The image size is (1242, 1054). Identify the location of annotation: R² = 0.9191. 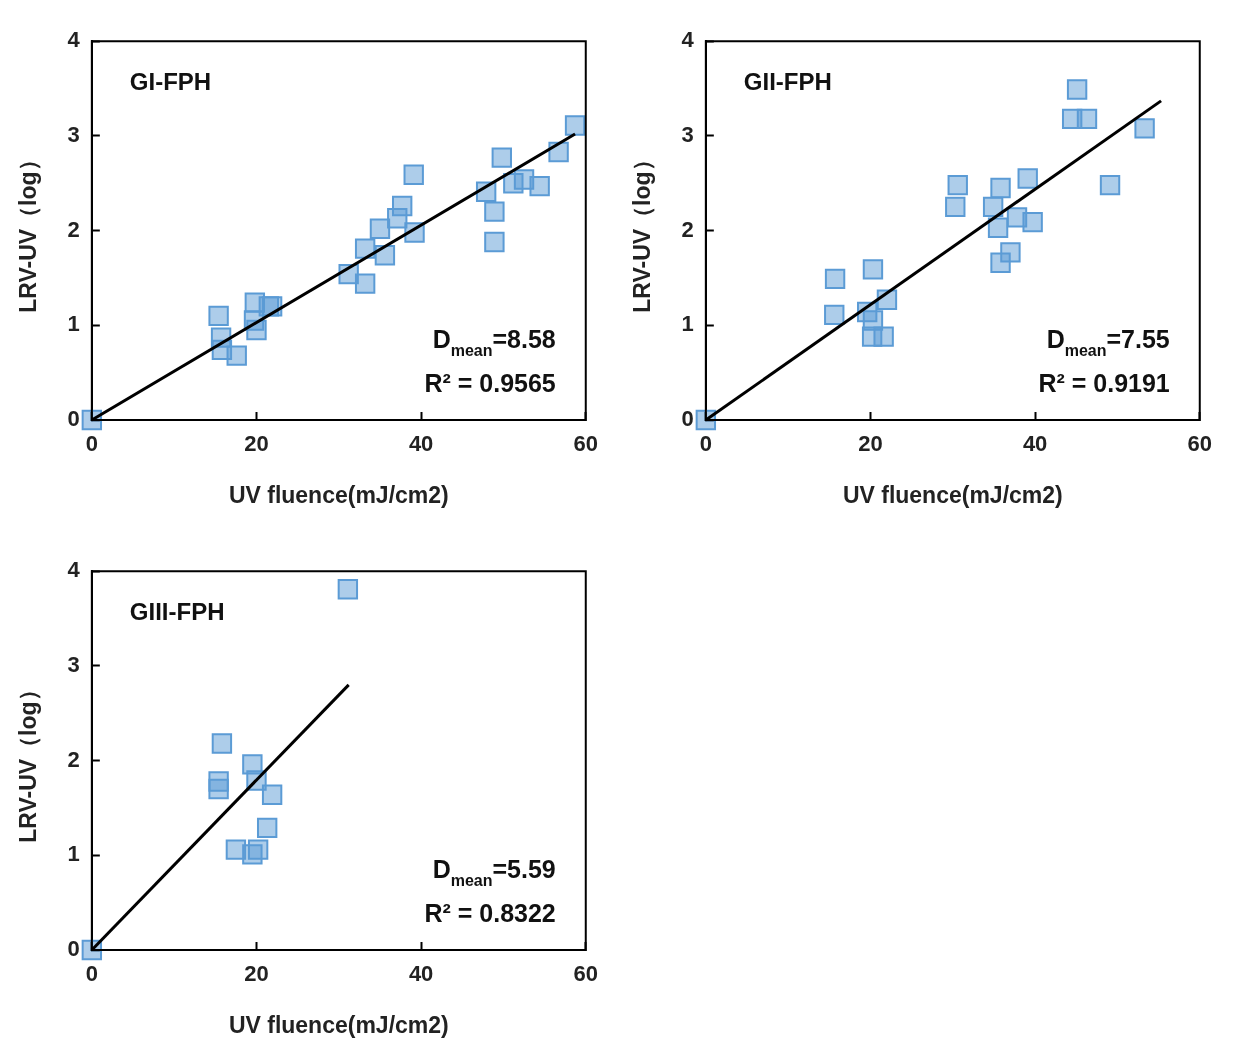
(1104, 383).